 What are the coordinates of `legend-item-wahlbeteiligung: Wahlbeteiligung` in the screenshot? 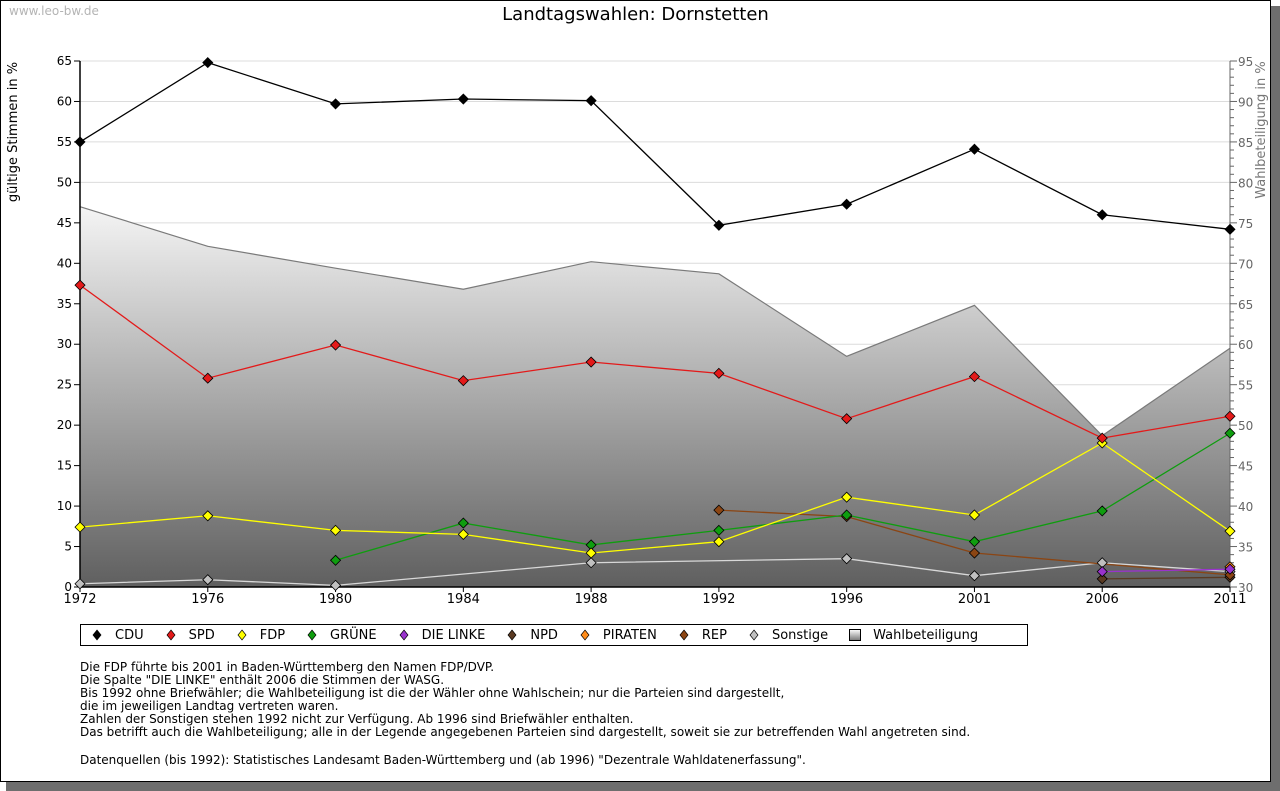 It's located at (913, 635).